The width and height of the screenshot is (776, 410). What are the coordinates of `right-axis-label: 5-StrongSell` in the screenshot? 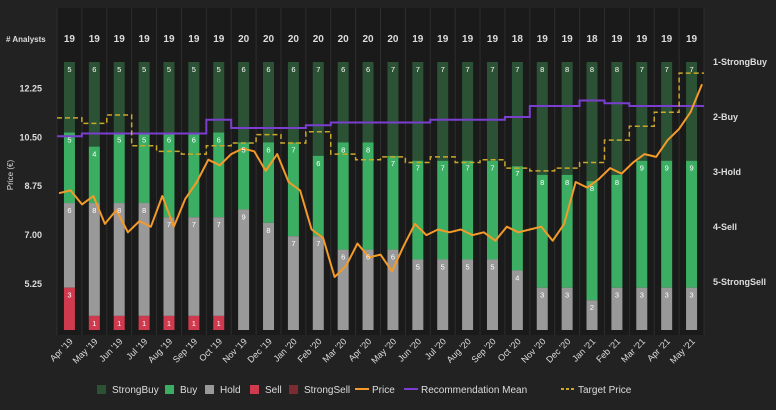 It's located at (739, 282).